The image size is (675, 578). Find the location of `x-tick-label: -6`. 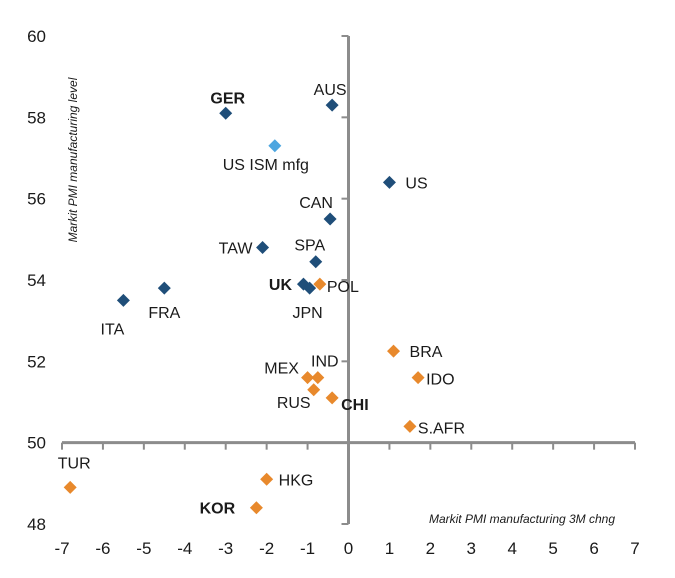

x-tick-label: -6 is located at coordinates (102, 548).